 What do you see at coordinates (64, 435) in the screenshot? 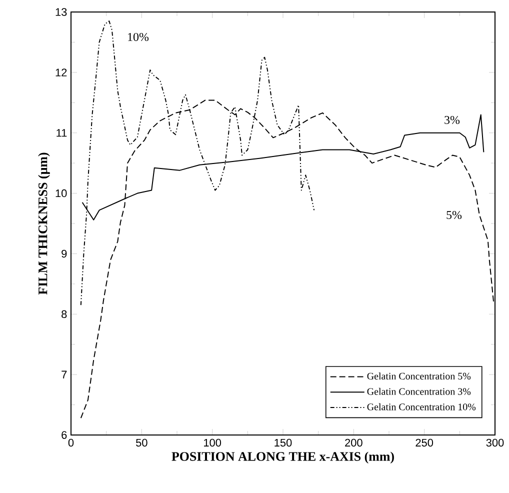
I see `y-tick-label: 6` at bounding box center [64, 435].